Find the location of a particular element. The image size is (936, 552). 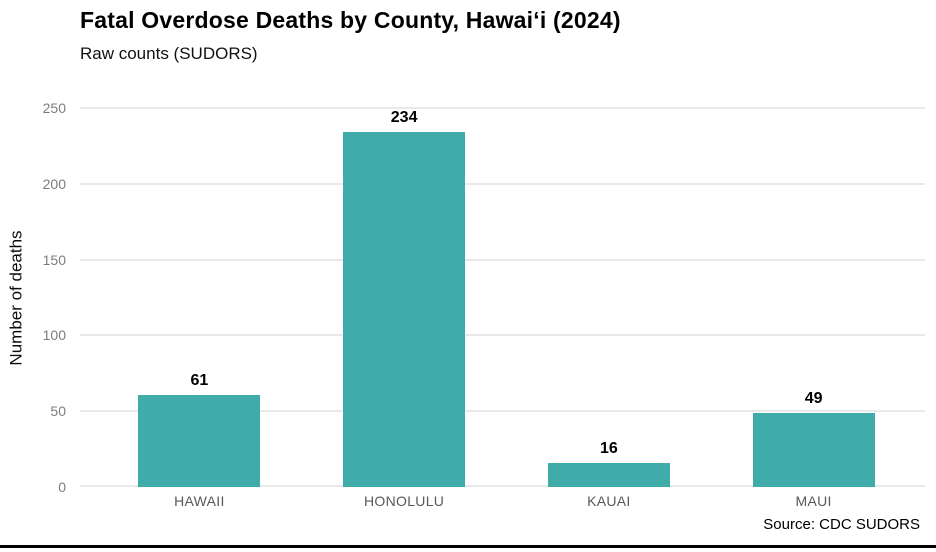

bar-honolulu is located at coordinates (404, 309).